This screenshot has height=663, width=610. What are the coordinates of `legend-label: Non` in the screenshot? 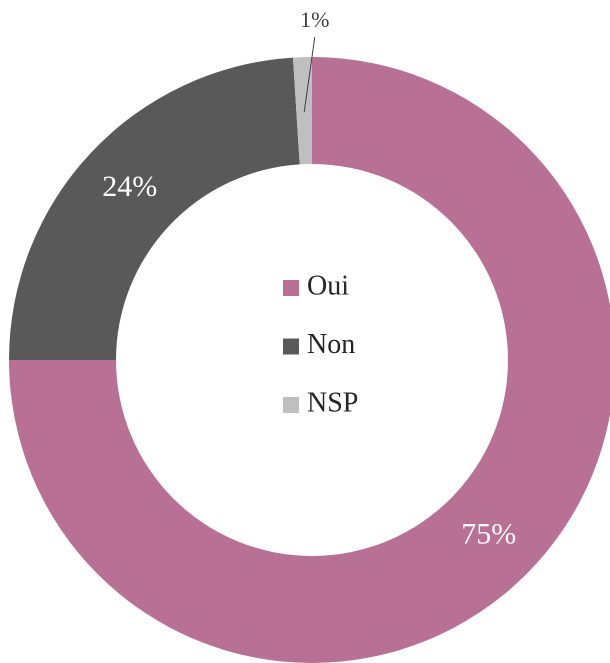 It's located at (331, 344).